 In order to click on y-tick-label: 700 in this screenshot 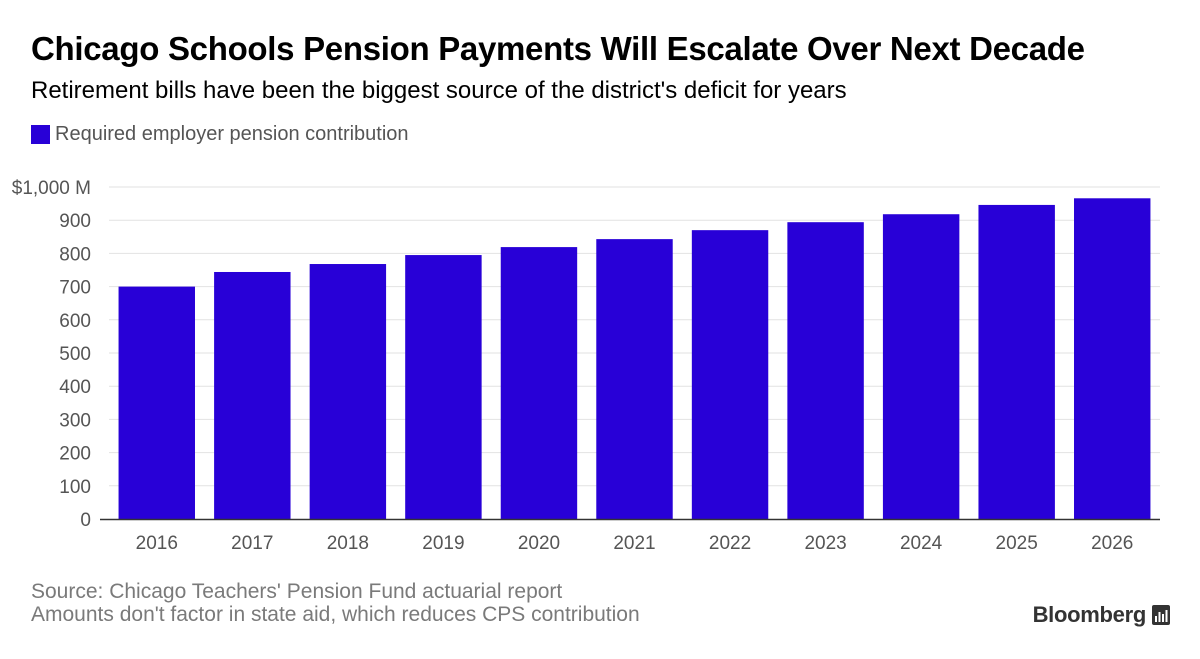, I will do `click(75, 288)`.